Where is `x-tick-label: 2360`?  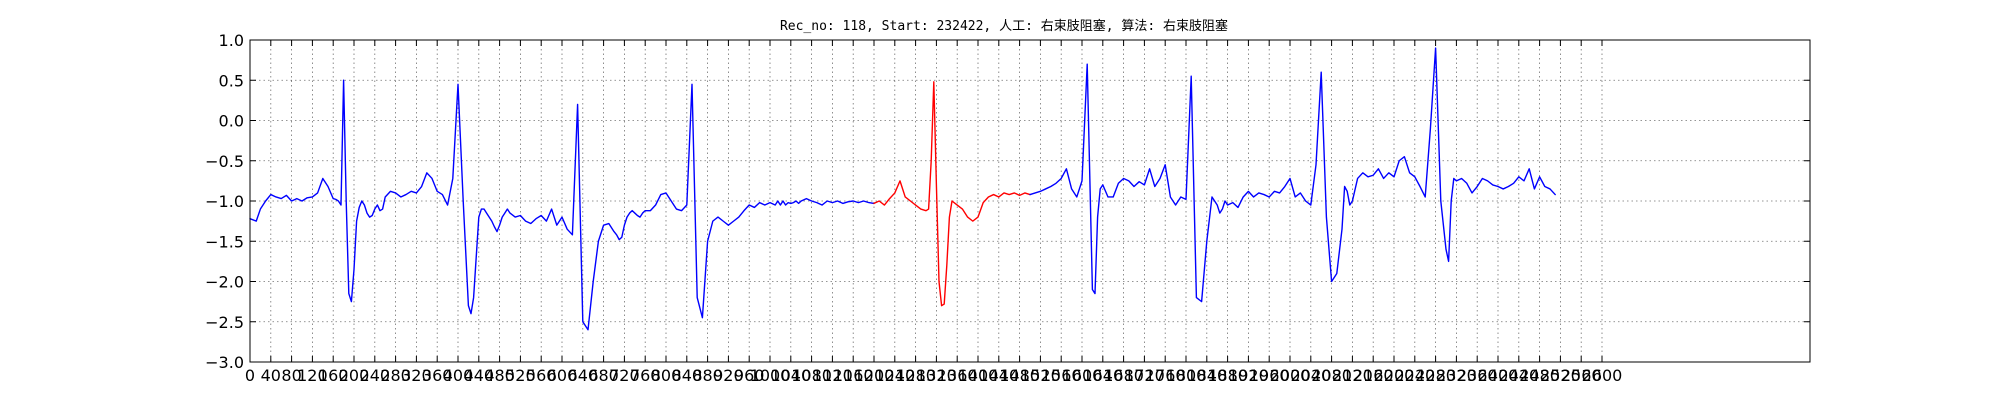 x-tick-label: 2360 is located at coordinates (1477, 375).